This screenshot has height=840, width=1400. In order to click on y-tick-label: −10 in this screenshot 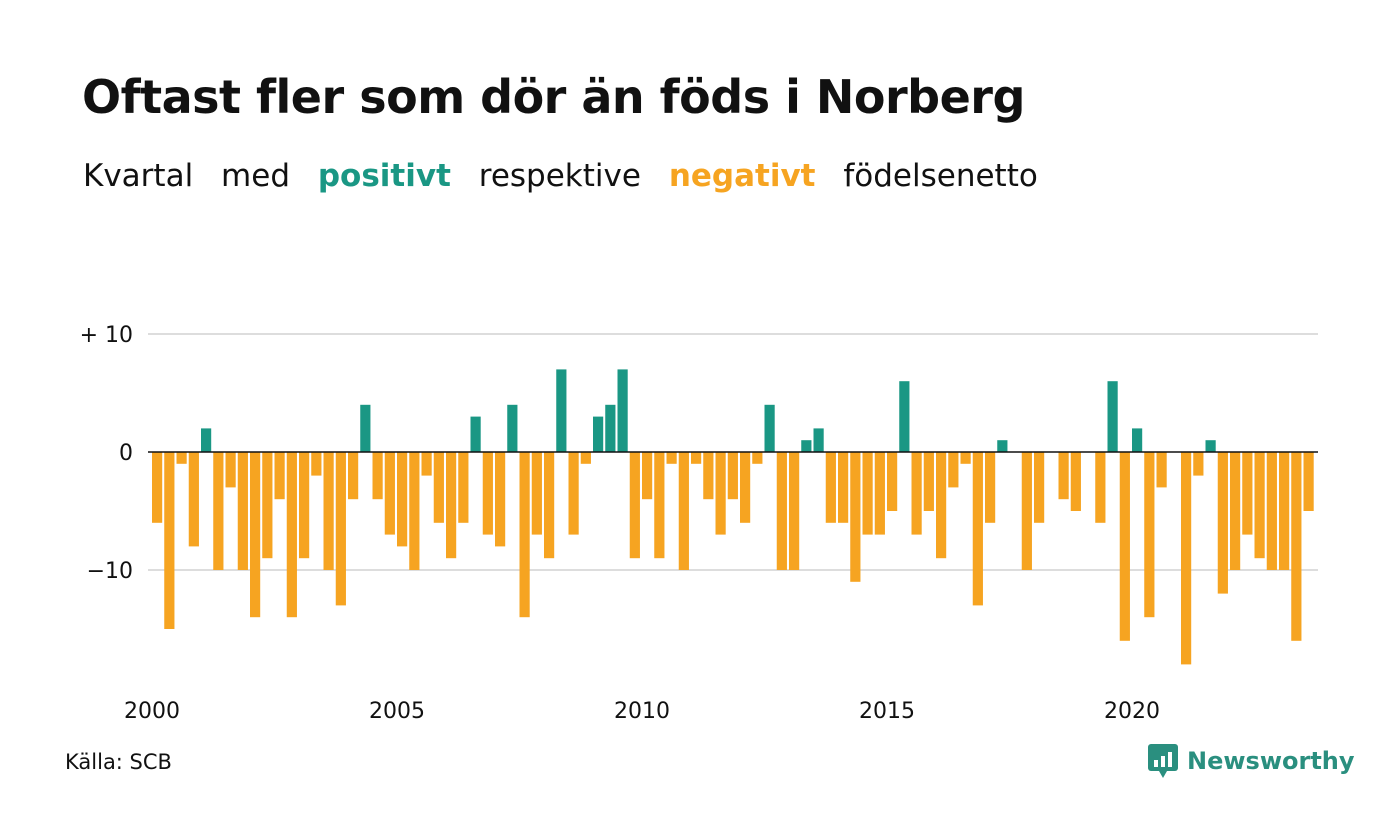, I will do `click(110, 571)`.